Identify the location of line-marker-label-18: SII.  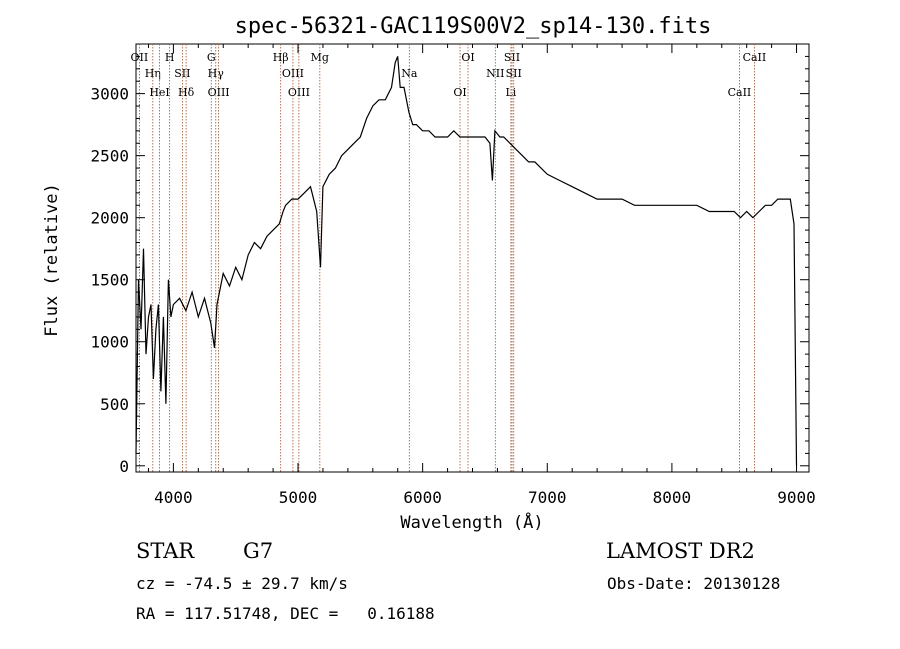
(512, 57).